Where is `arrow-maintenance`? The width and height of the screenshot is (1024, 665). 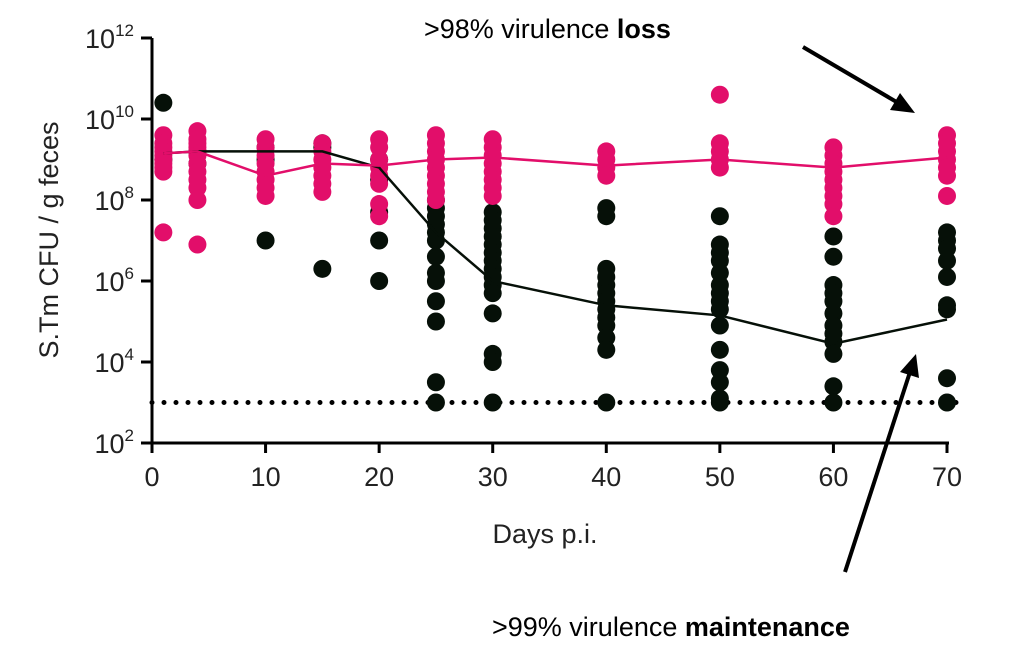 arrow-maintenance is located at coordinates (881, 463).